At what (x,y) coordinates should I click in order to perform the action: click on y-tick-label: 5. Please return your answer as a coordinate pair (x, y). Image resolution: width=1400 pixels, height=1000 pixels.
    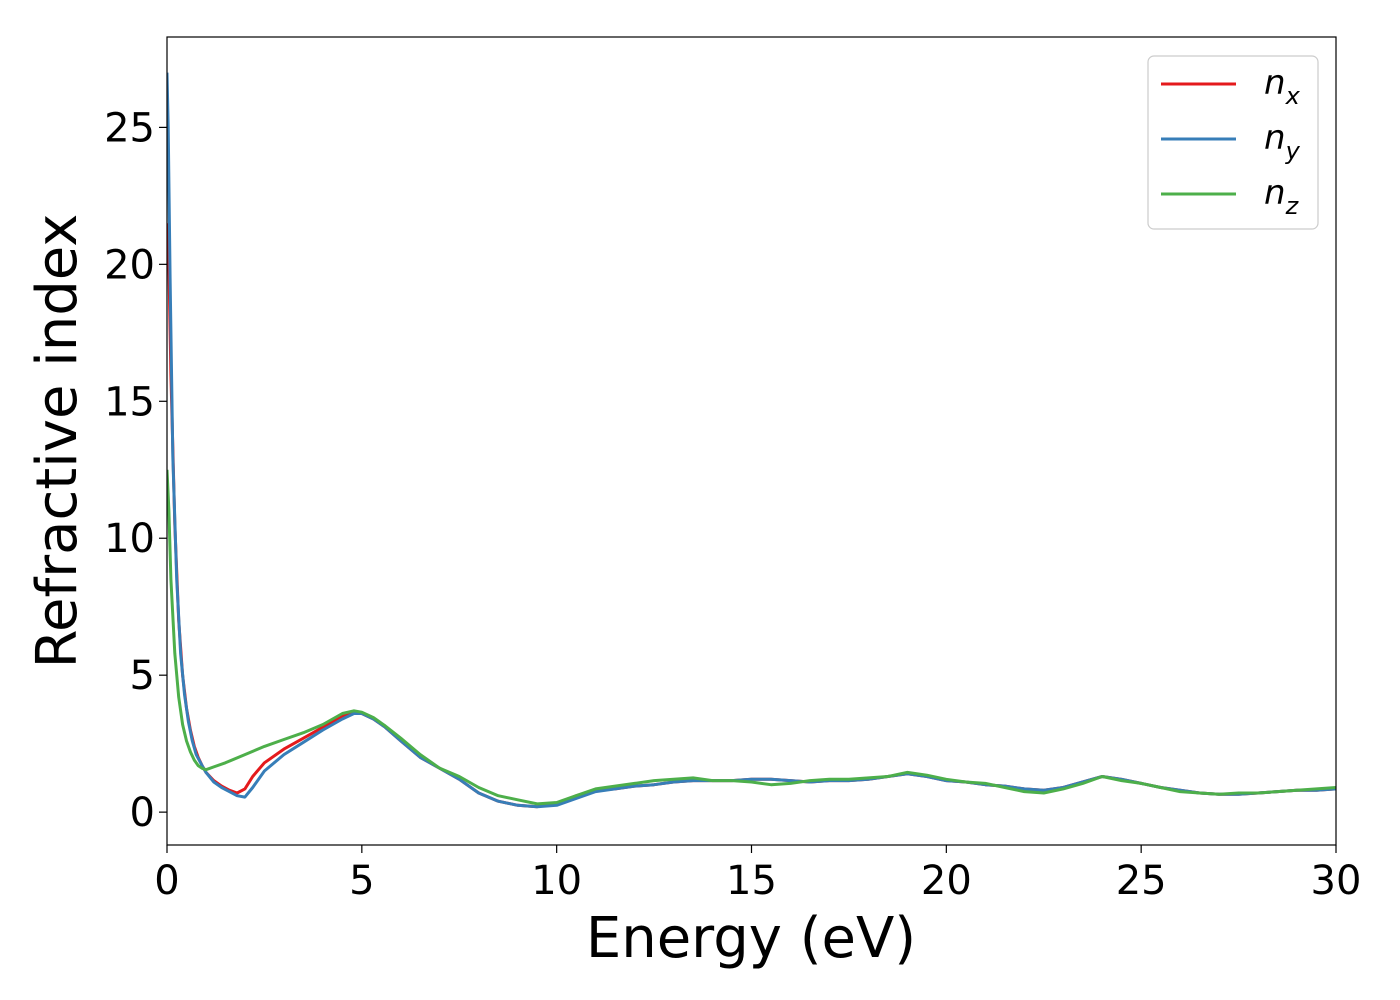
    Looking at the image, I should click on (142, 676).